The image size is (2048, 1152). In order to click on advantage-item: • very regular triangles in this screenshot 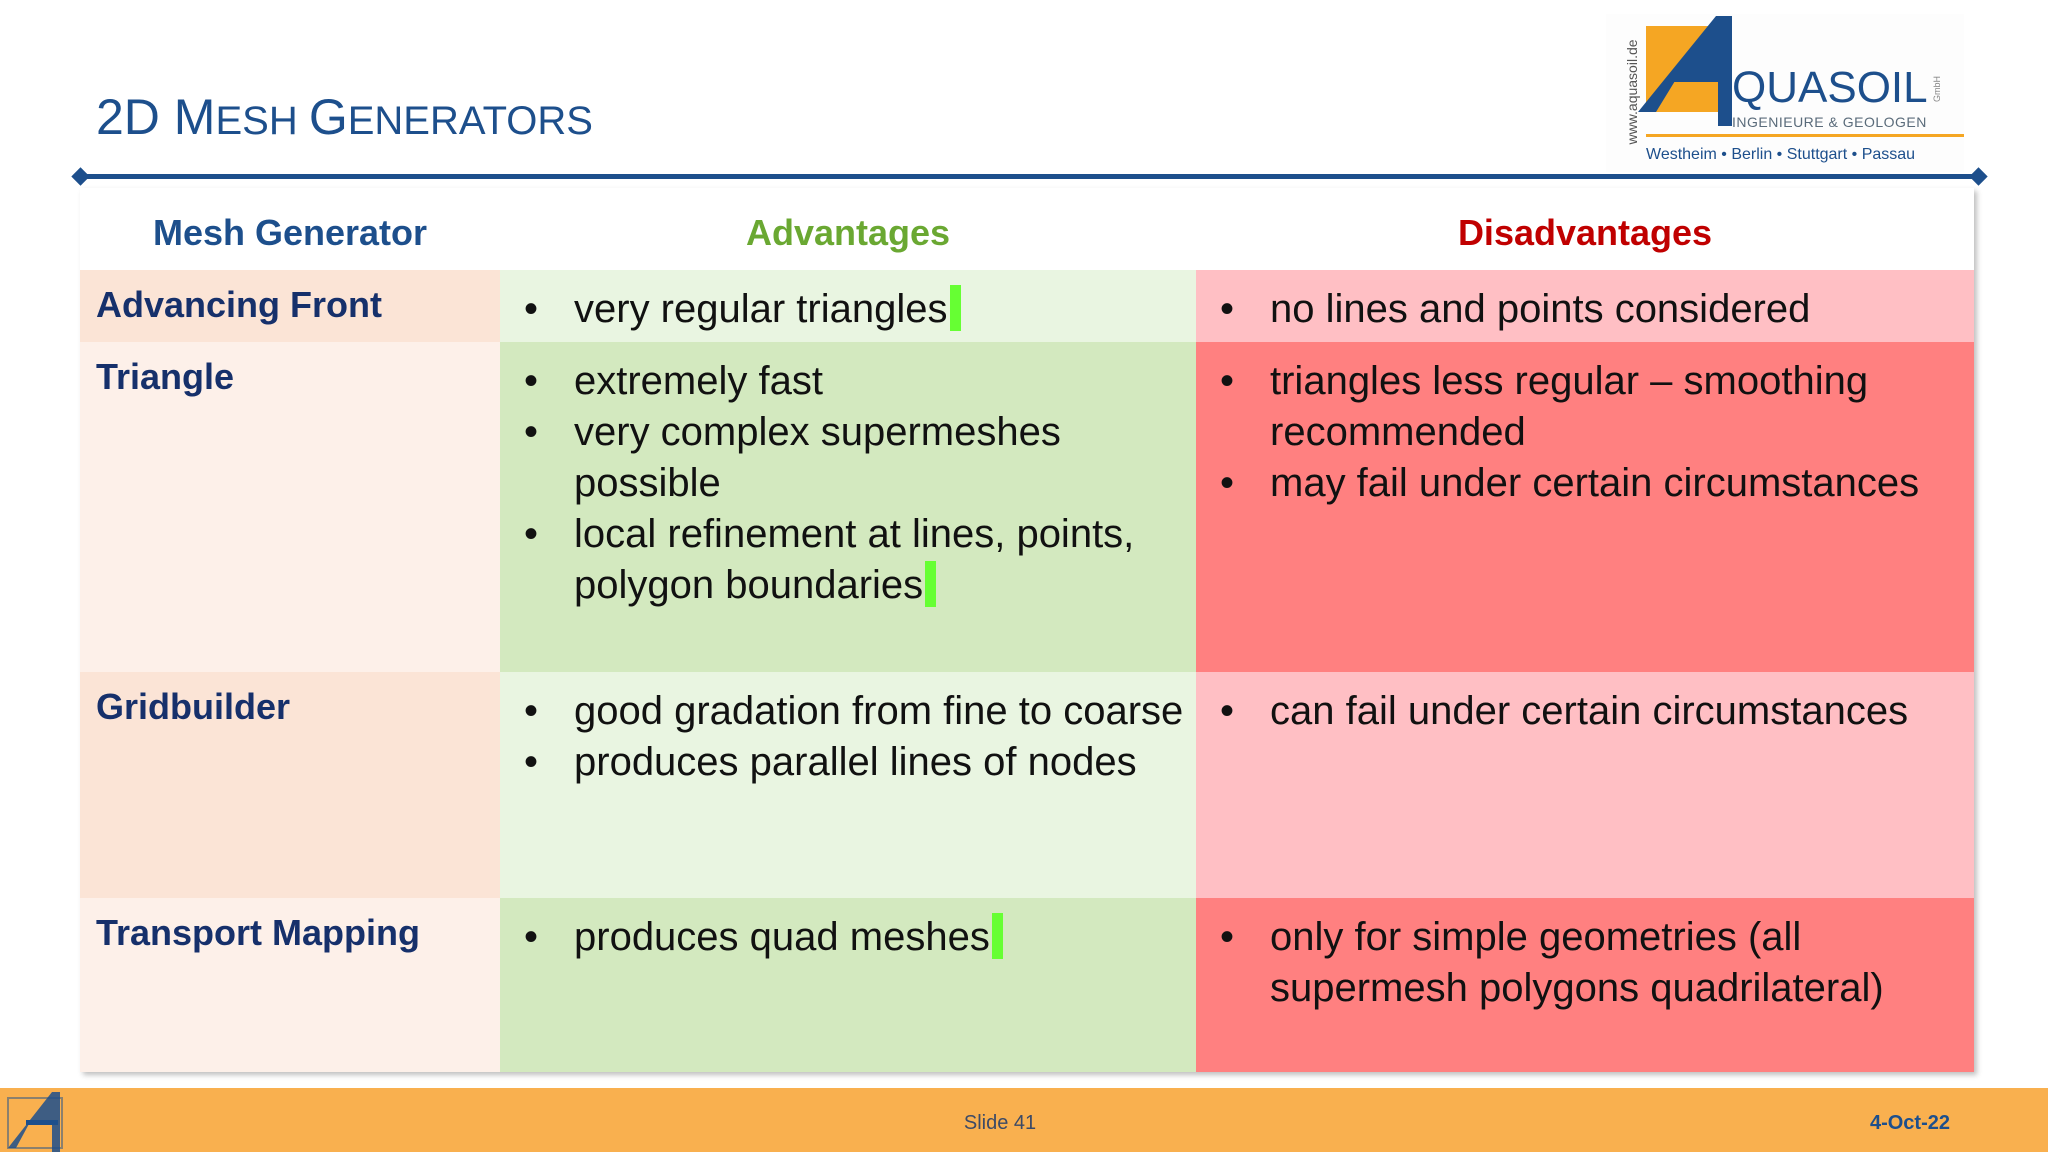, I will do `click(852, 309)`.